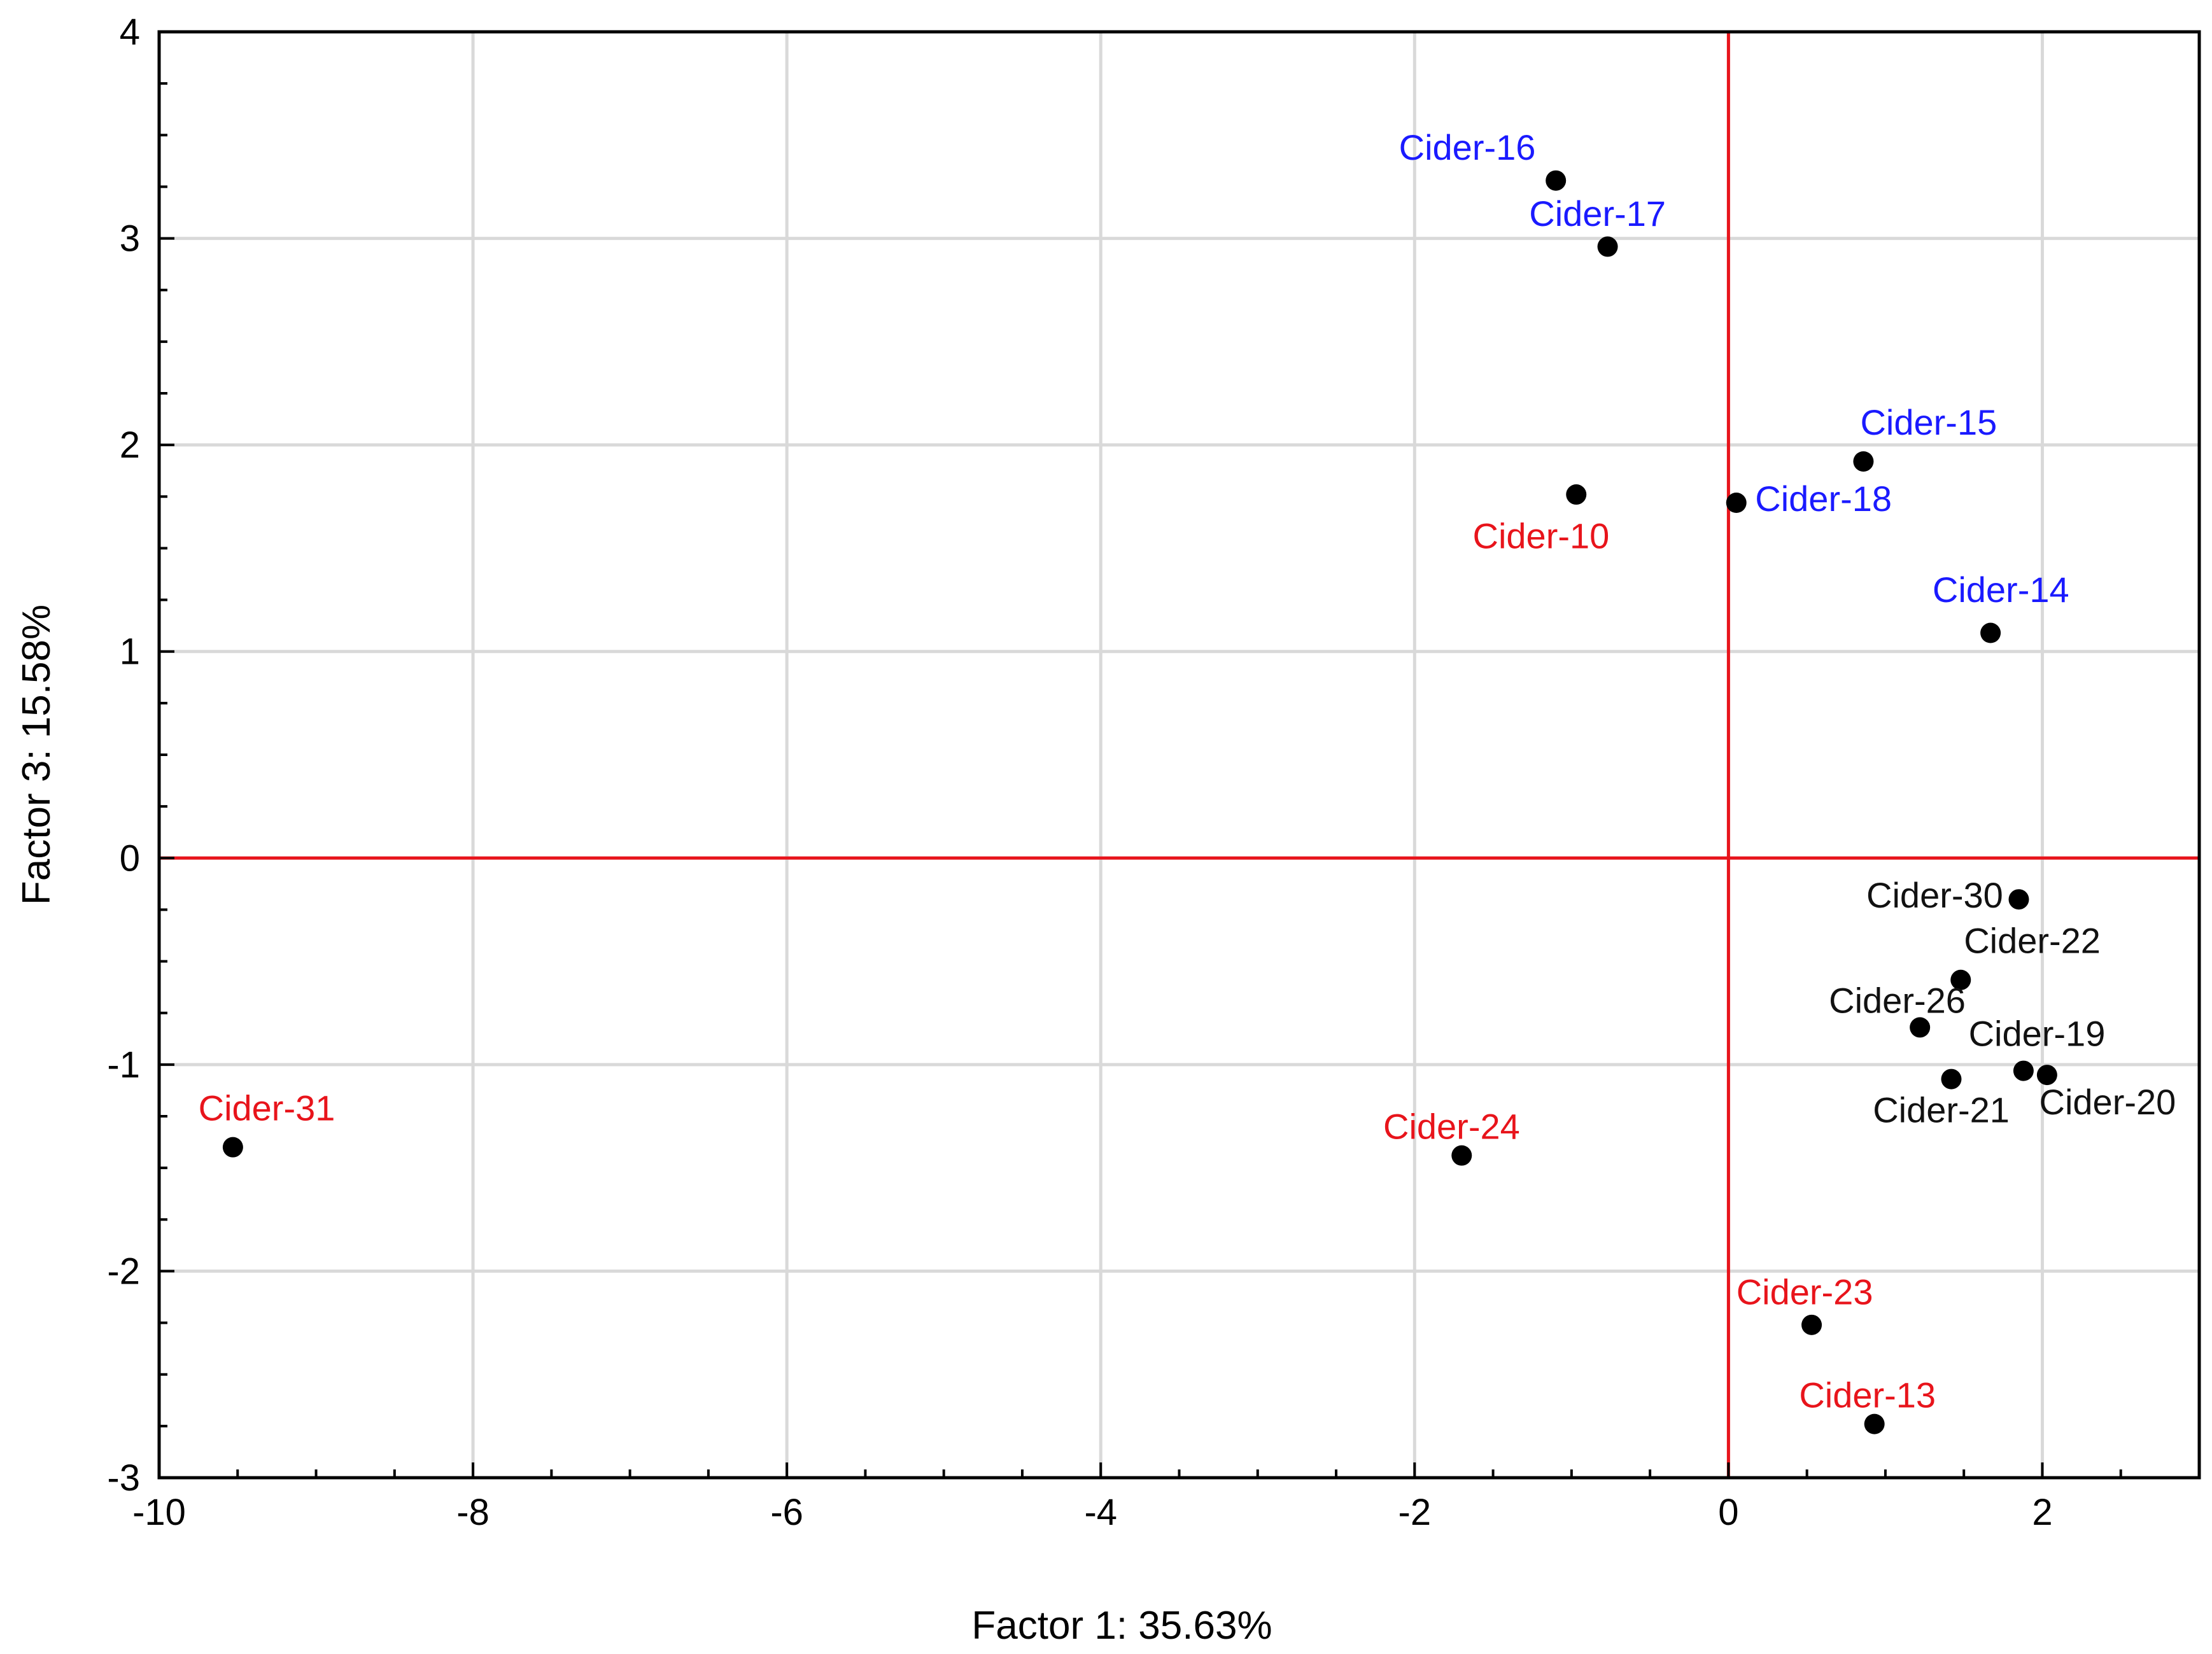 This screenshot has width=2212, height=1654. Describe the element at coordinates (1728, 1513) in the screenshot. I see `x-tick-label: 0` at that location.